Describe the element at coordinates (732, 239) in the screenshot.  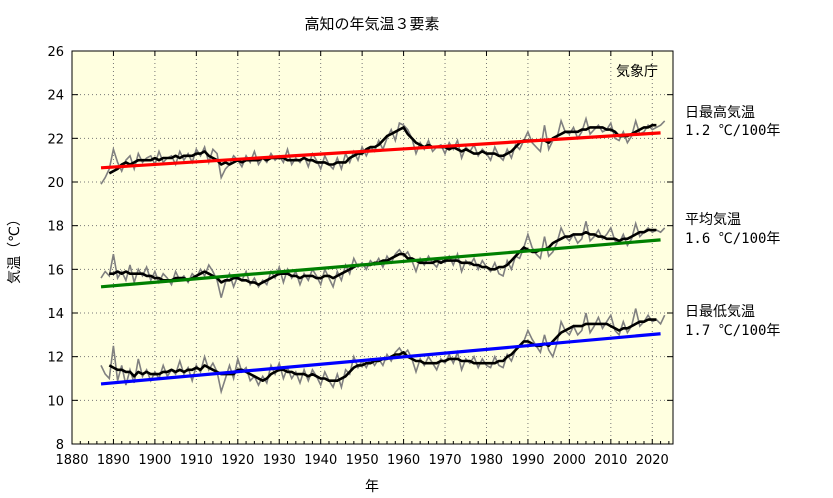
I see `series-rate-1: 1.6 ℃/100年` at that location.